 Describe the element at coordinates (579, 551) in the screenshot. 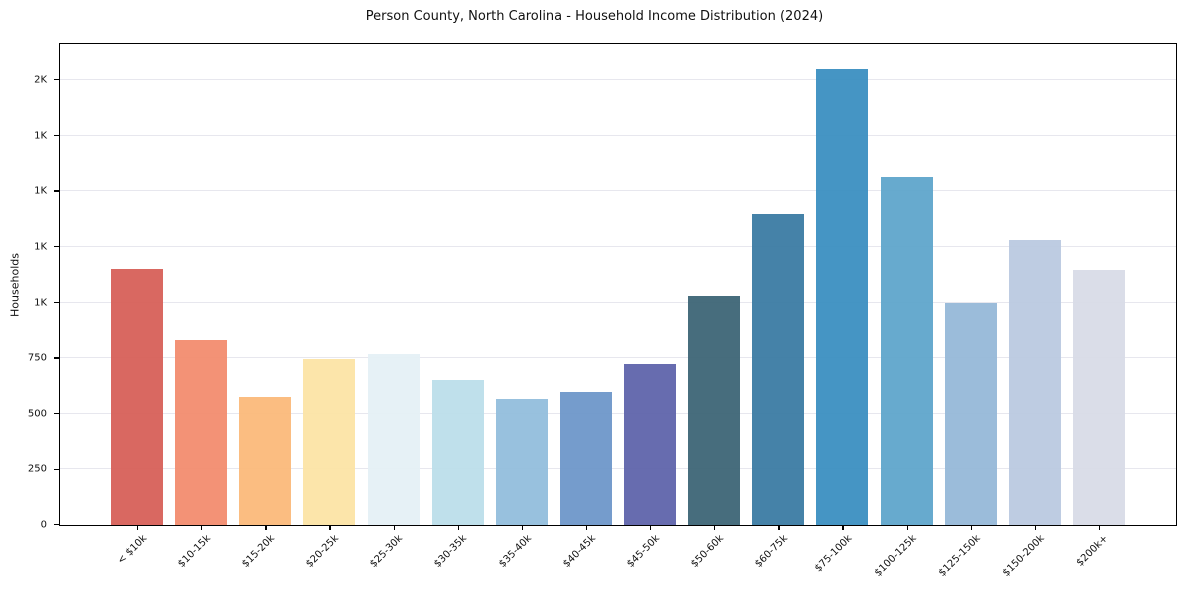

I see `x-tick-label: $40-45k` at that location.